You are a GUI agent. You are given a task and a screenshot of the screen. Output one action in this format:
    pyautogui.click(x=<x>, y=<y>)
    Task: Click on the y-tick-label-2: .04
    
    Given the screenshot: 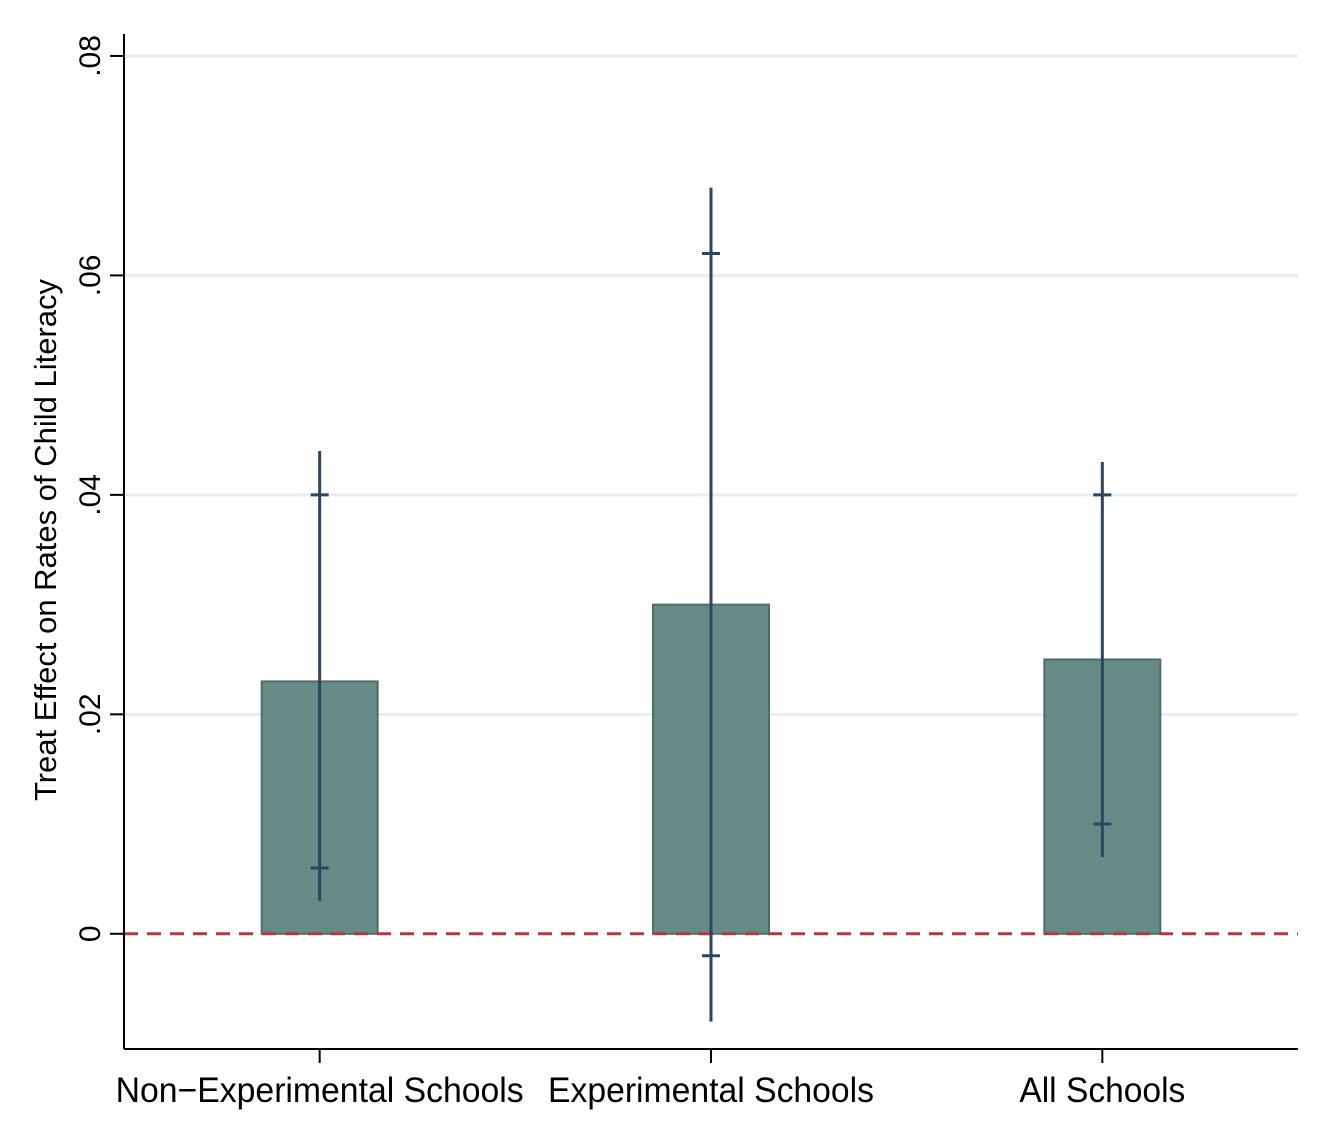 What is the action you would take?
    pyautogui.click(x=90, y=495)
    